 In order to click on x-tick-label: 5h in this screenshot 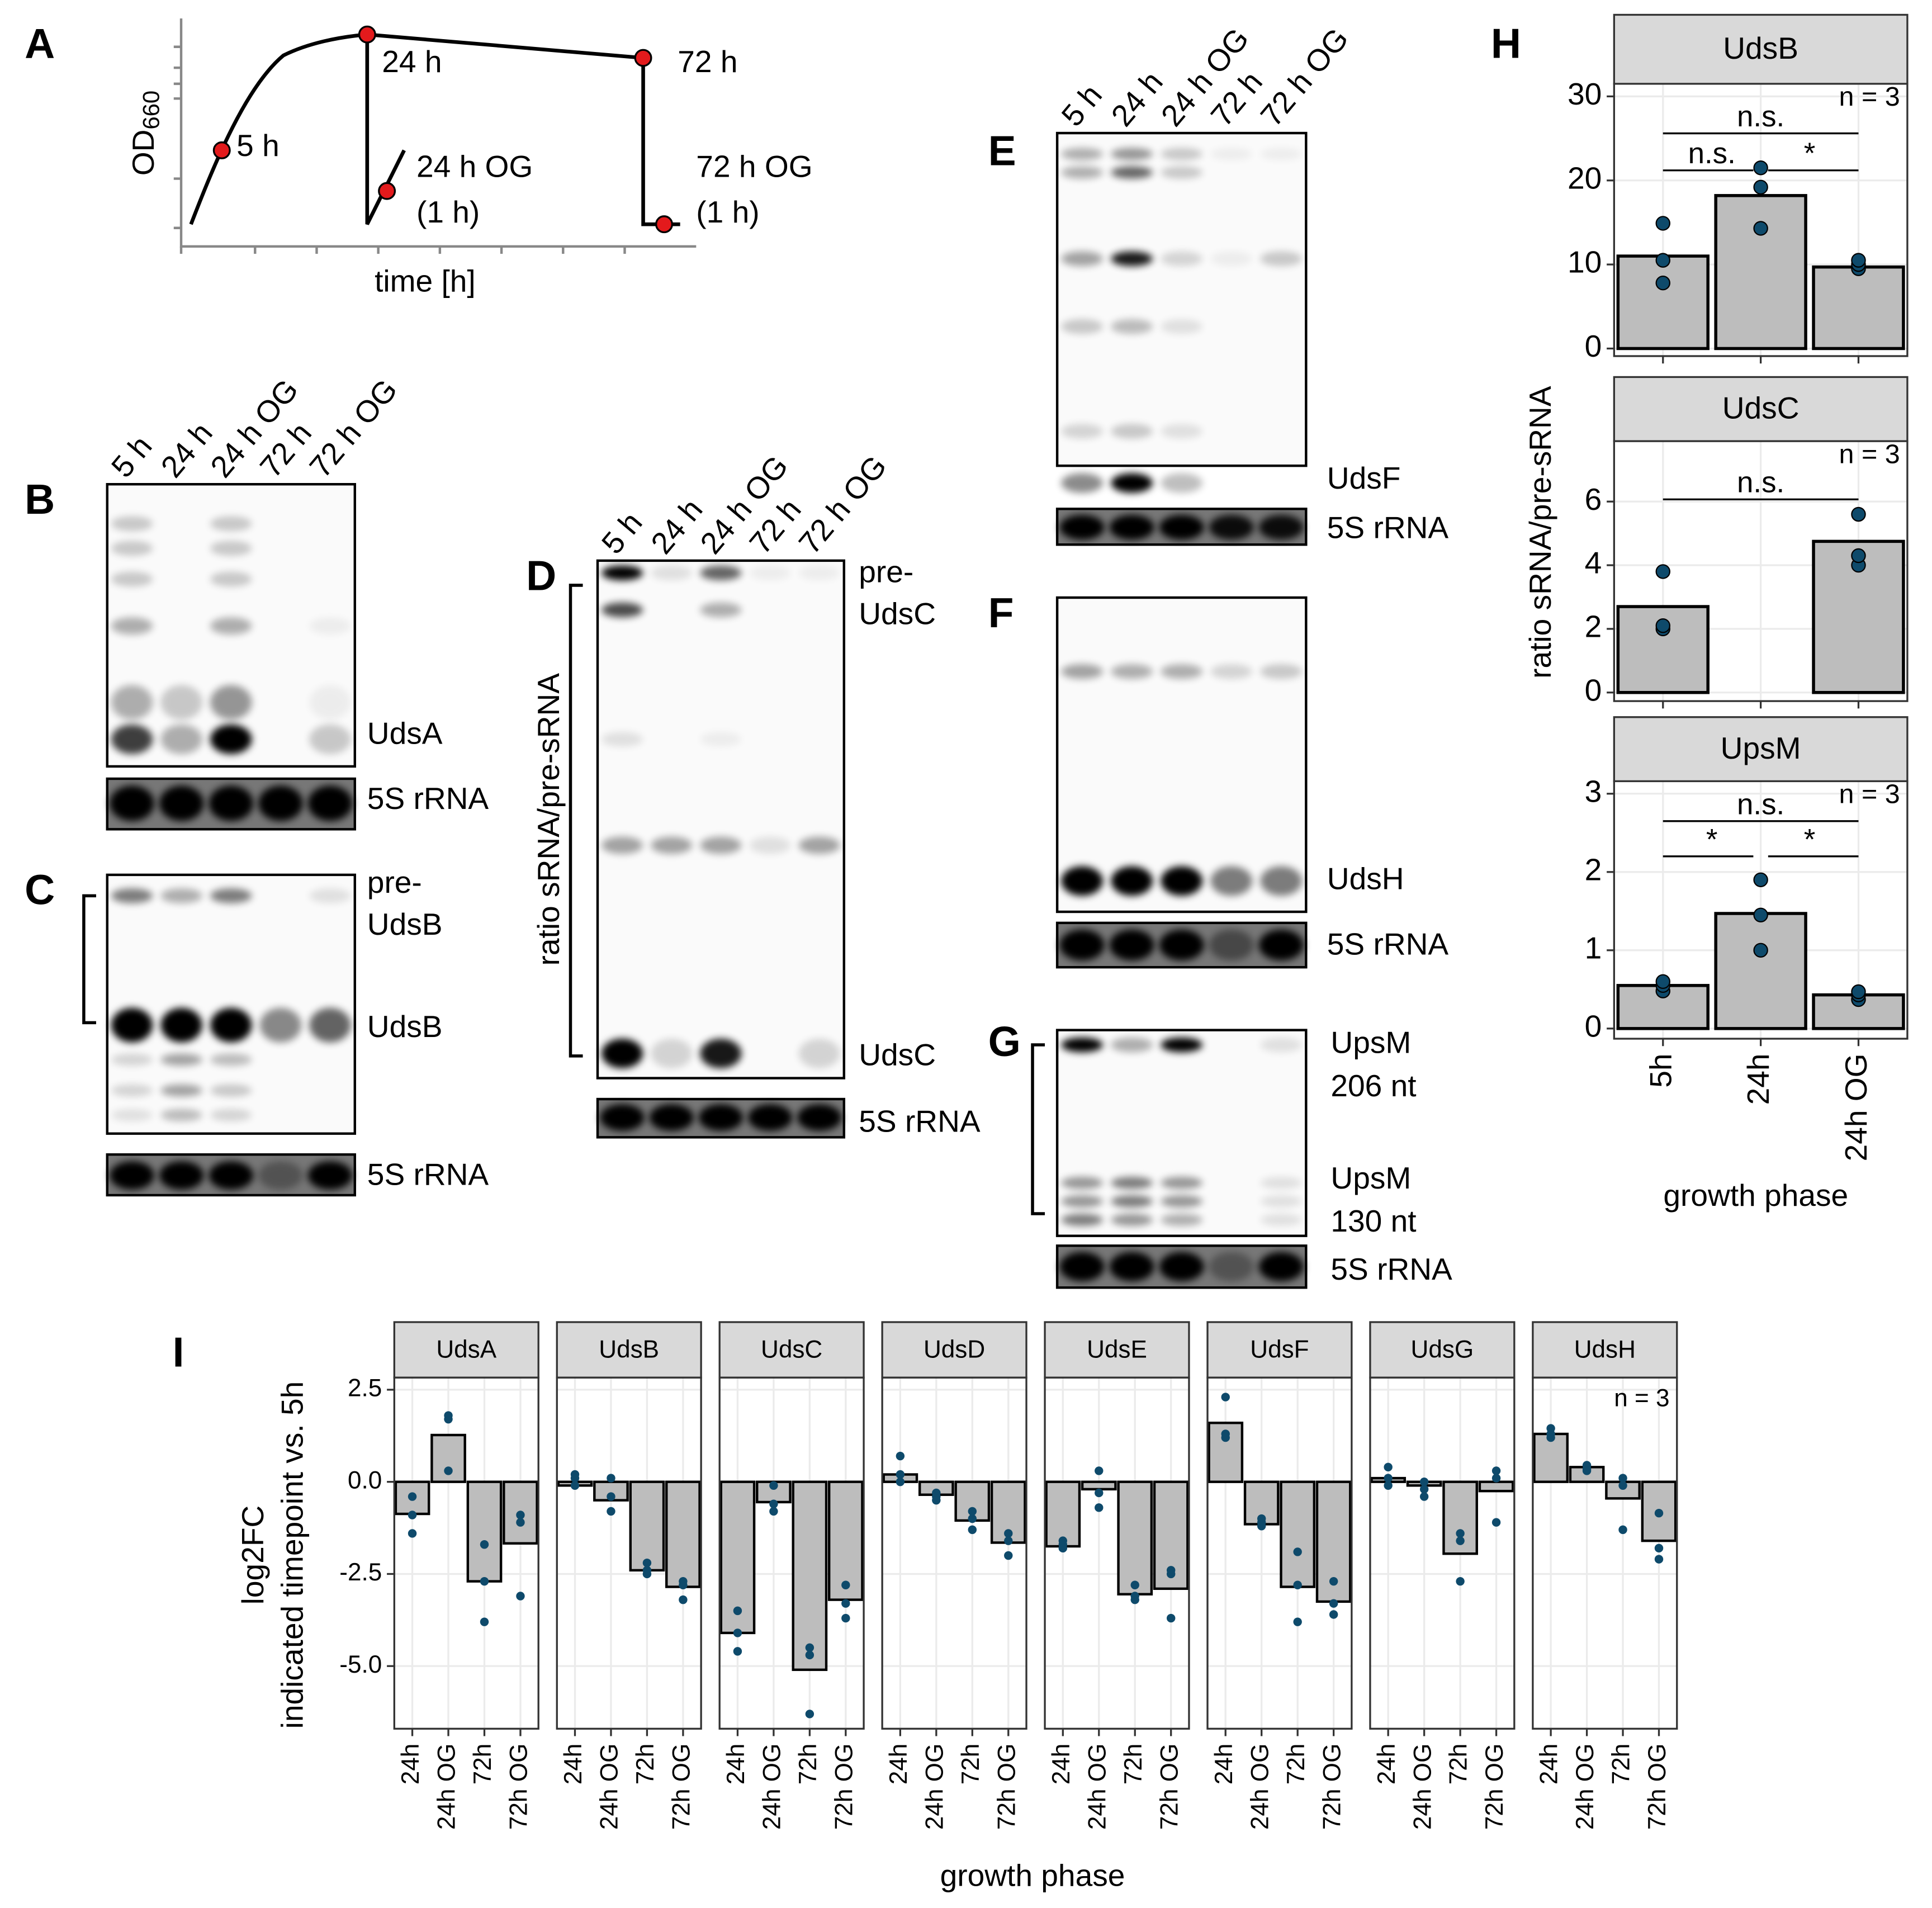, I will do `click(1660, 1070)`.